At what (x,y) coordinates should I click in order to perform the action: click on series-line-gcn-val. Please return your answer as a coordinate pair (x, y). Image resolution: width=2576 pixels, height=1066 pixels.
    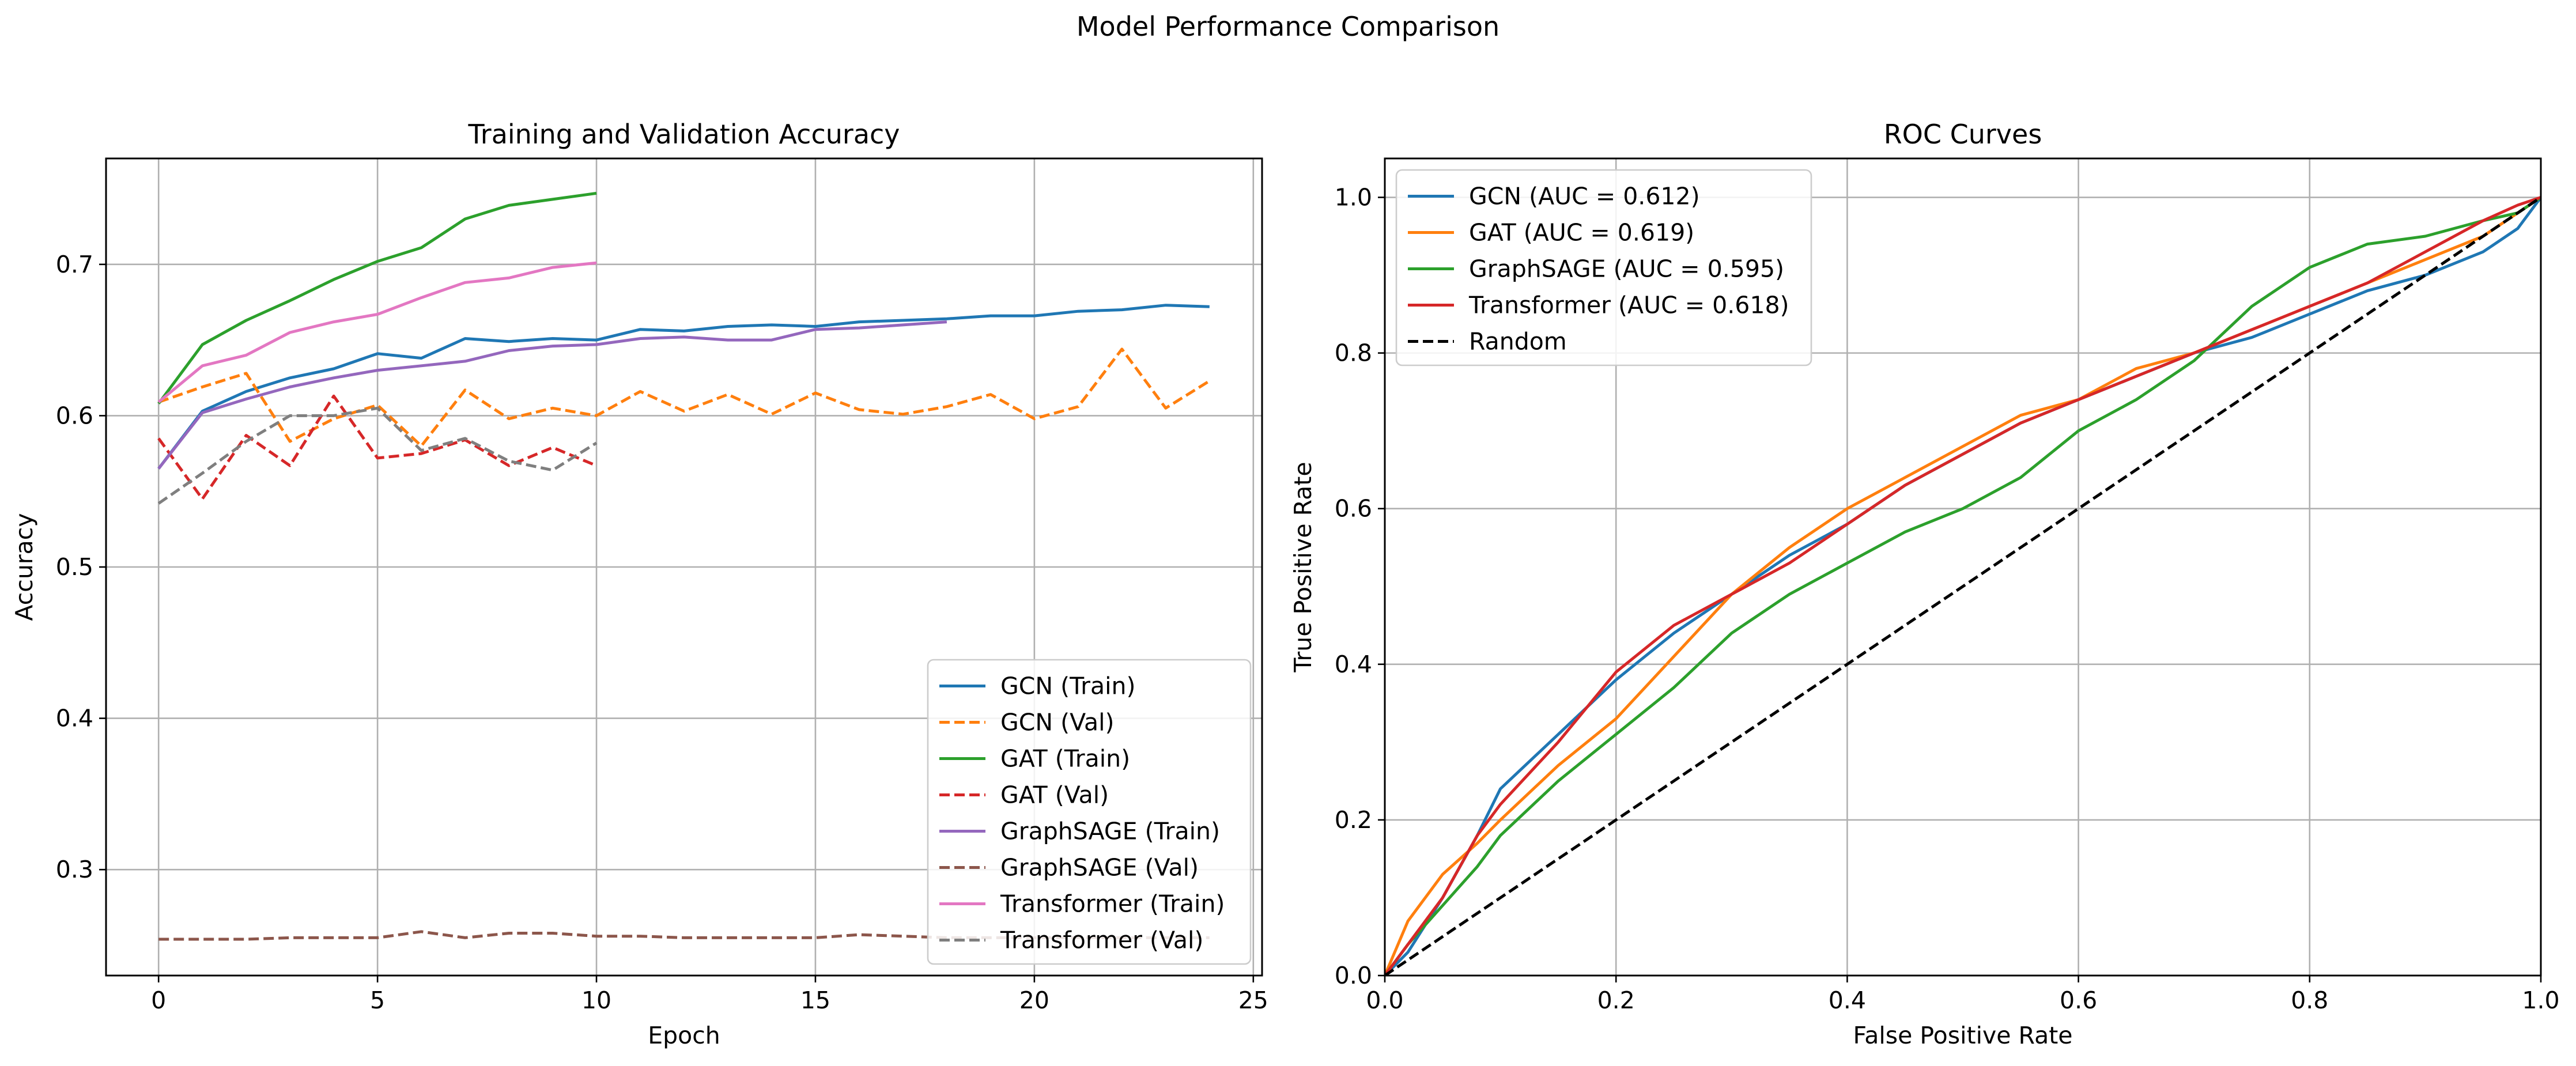
    Looking at the image, I should click on (684, 397).